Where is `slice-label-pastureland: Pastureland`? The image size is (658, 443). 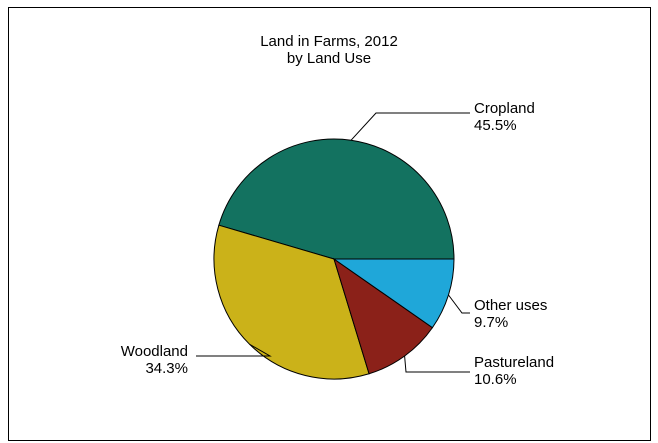 slice-label-pastureland: Pastureland is located at coordinates (514, 362).